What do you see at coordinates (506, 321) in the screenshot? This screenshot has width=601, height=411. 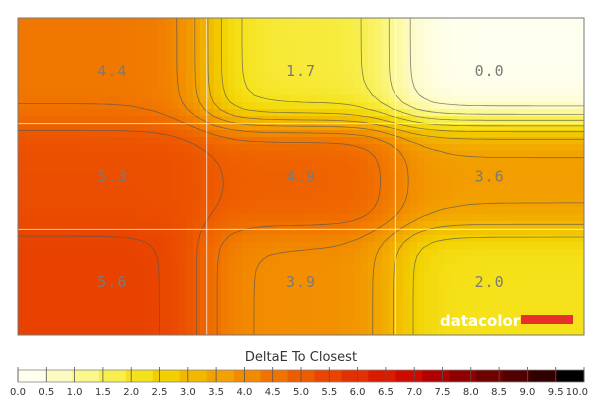 I see `datacolor-logo: datacolor` at bounding box center [506, 321].